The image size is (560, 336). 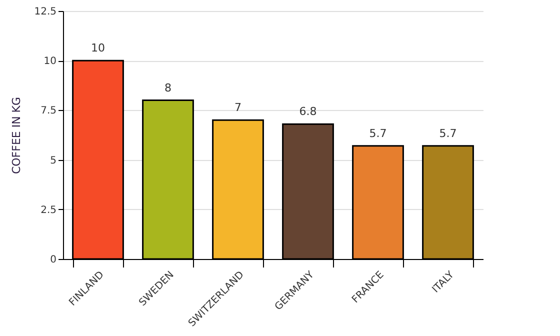 I want to click on y-tick-label: 10, so click(x=50, y=62).